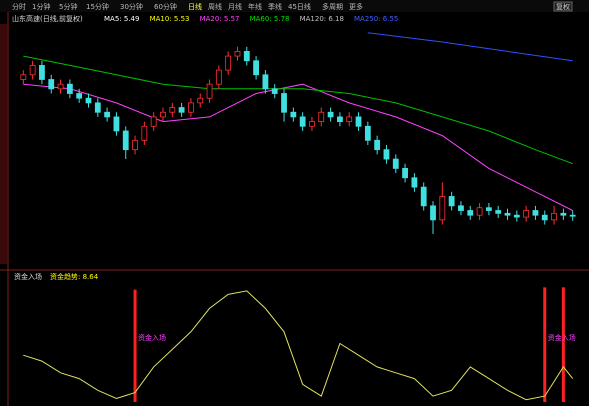  What do you see at coordinates (215, 6) in the screenshot?
I see `toolbar-tab: 周线` at bounding box center [215, 6].